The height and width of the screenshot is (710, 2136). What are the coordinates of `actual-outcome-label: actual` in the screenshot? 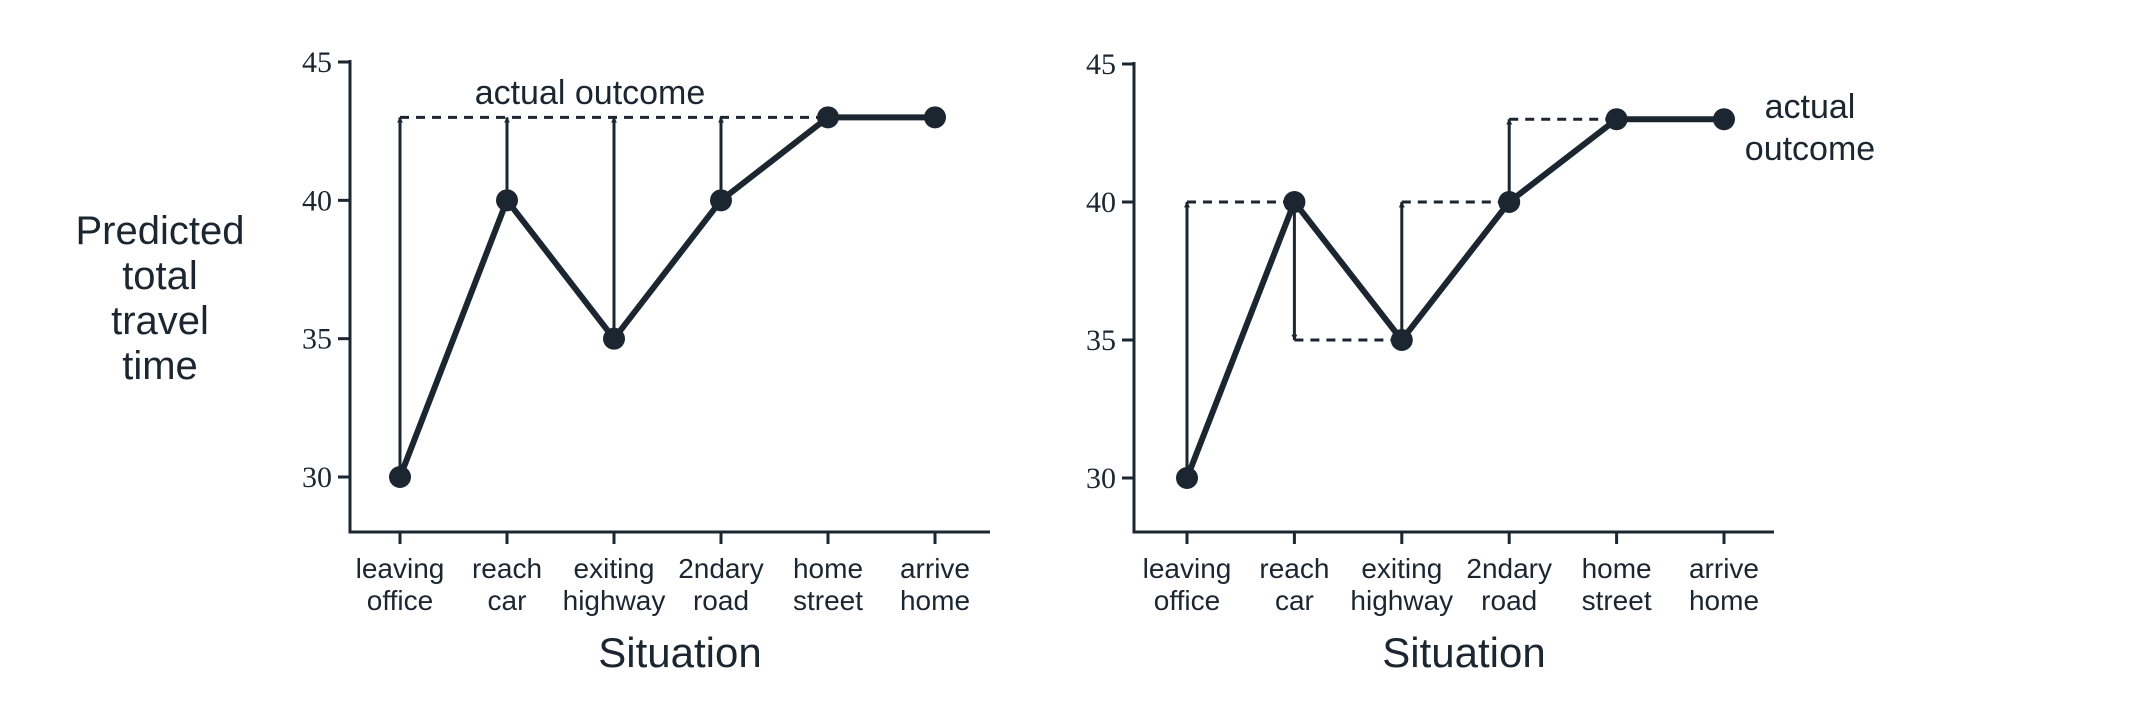 It's located at (1810, 107).